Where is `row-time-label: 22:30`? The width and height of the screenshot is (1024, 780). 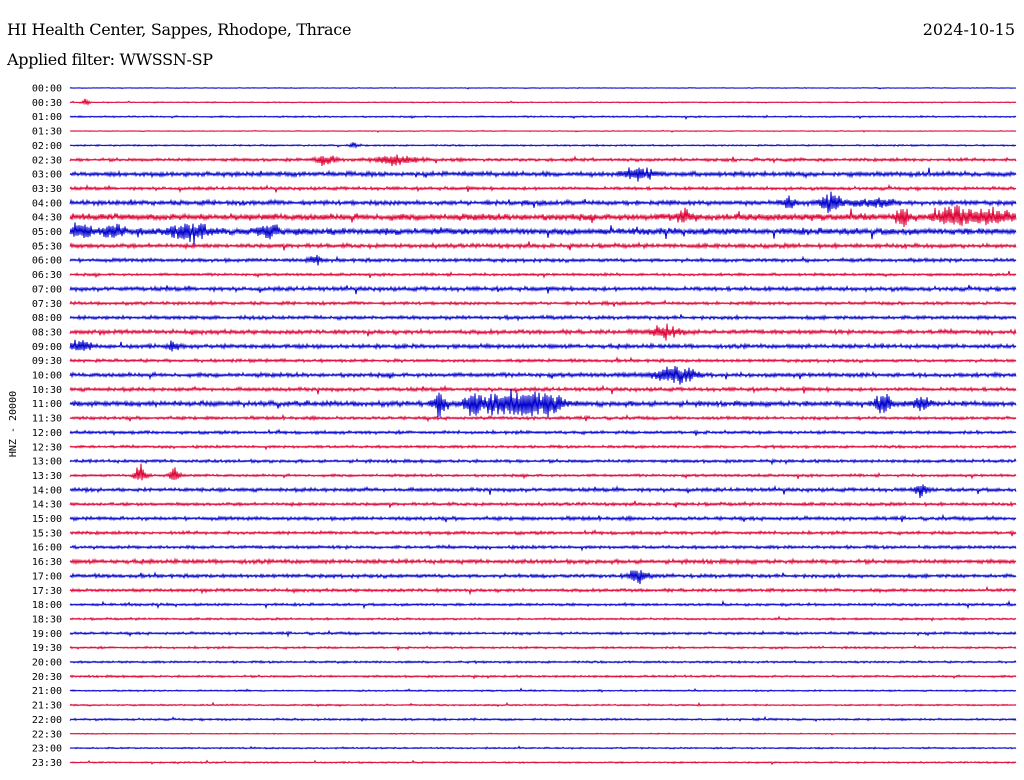
row-time-label: 22:30 is located at coordinates (47, 734).